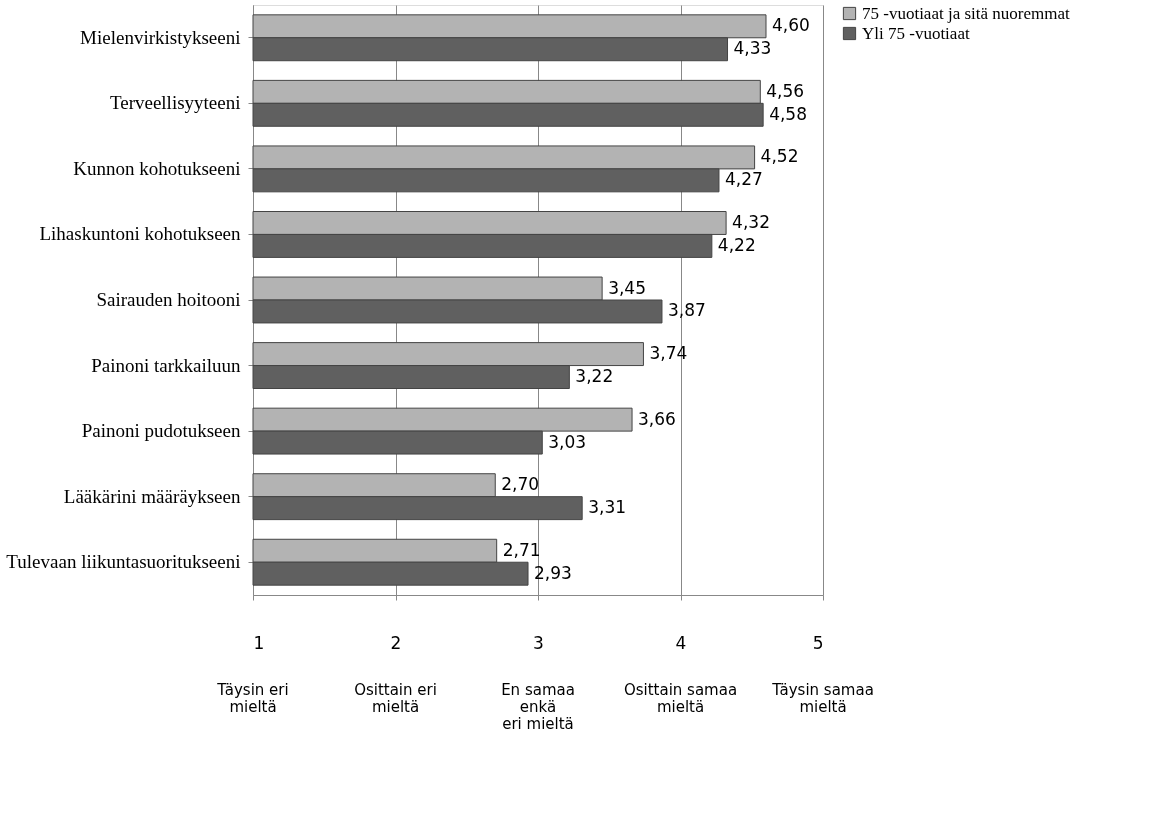 The width and height of the screenshot is (1158, 837). I want to click on data-label: 3,31, so click(607, 507).